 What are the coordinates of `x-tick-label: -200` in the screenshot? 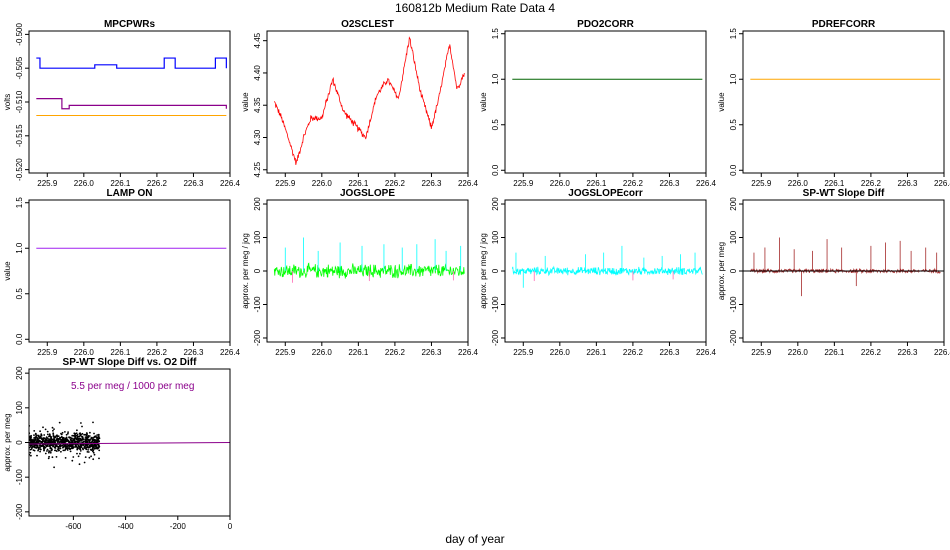 It's located at (178, 526).